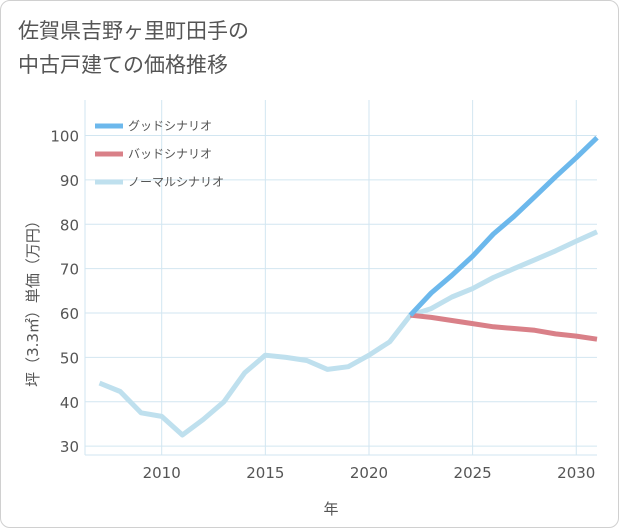  I want to click on y-tick-label: 60, so click(69, 314).